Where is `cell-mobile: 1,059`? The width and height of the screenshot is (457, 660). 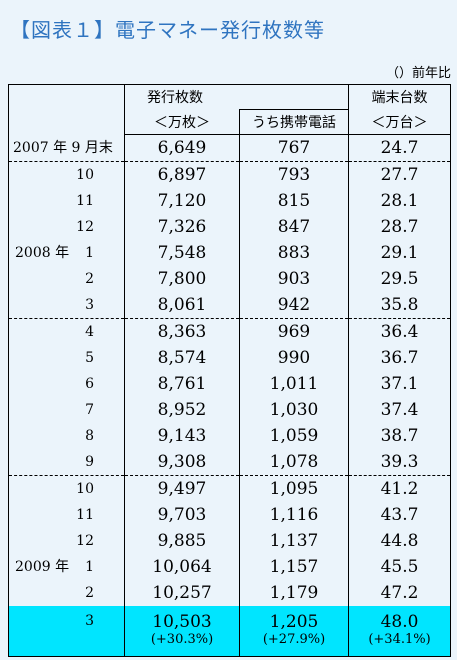
cell-mobile: 1,059 is located at coordinates (294, 436).